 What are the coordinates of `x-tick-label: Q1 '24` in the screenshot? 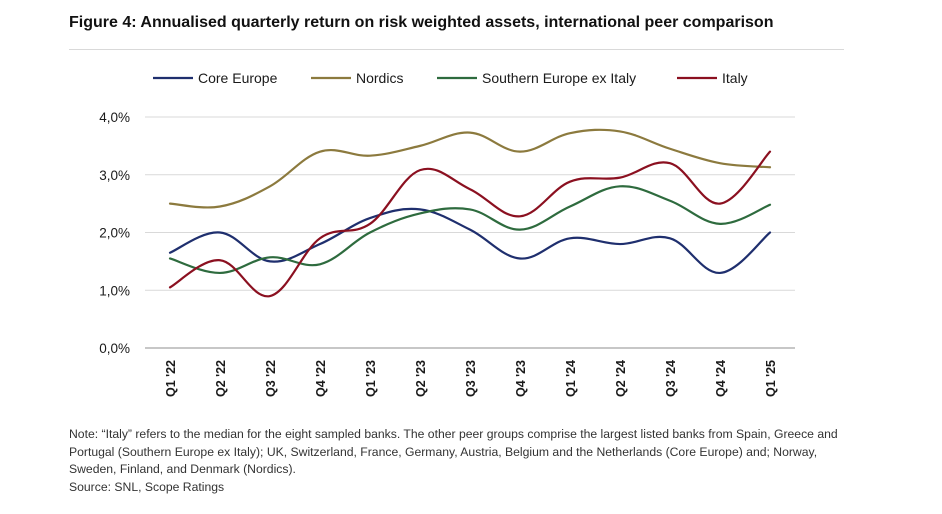 It's located at (571, 378).